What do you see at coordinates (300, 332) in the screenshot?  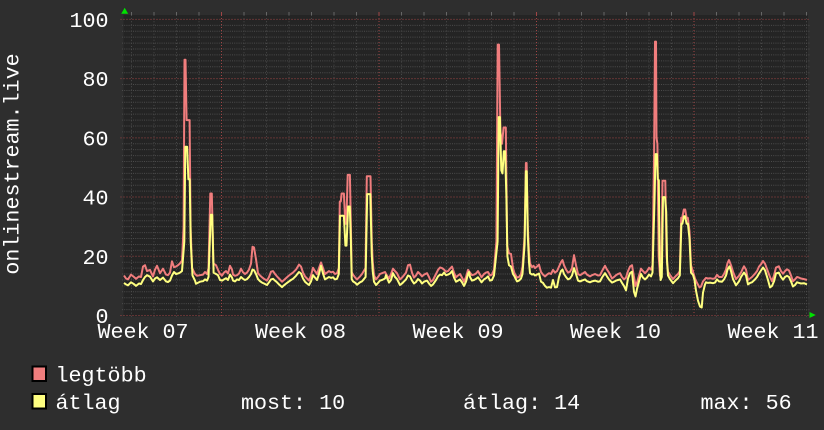 I see `svg-text: Week 08` at bounding box center [300, 332].